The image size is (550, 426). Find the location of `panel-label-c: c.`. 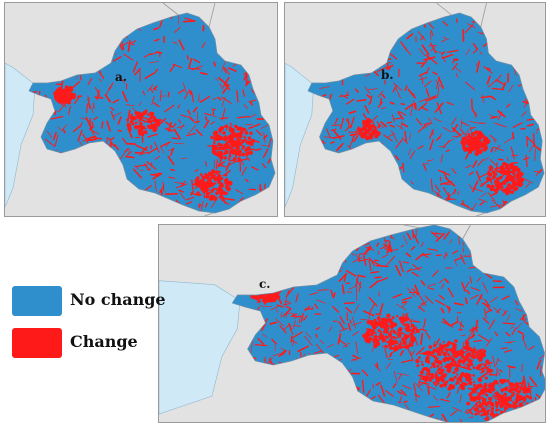

panel-label-c: c. is located at coordinates (265, 284).